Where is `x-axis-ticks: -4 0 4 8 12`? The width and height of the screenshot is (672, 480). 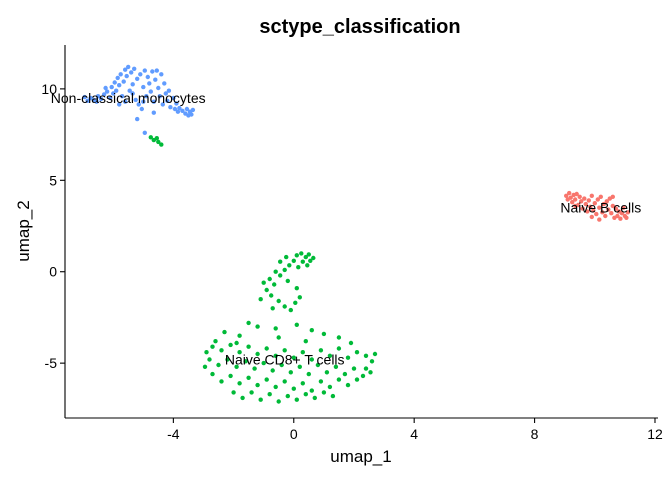 x-axis-ticks: -4 0 4 8 12 is located at coordinates (415, 430).